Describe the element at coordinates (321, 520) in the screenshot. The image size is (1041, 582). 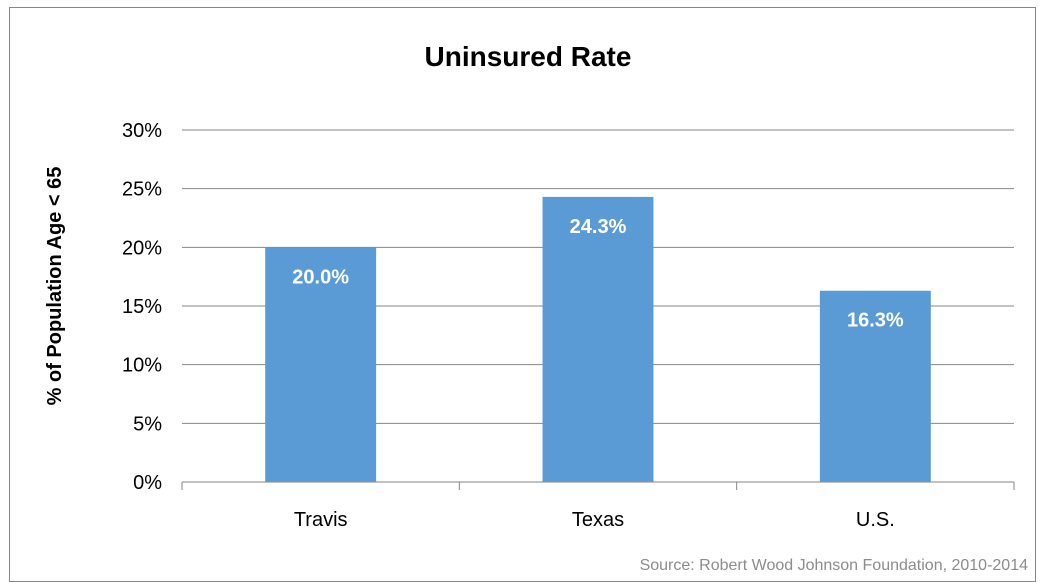
I see `x-category-label: Travis` at that location.